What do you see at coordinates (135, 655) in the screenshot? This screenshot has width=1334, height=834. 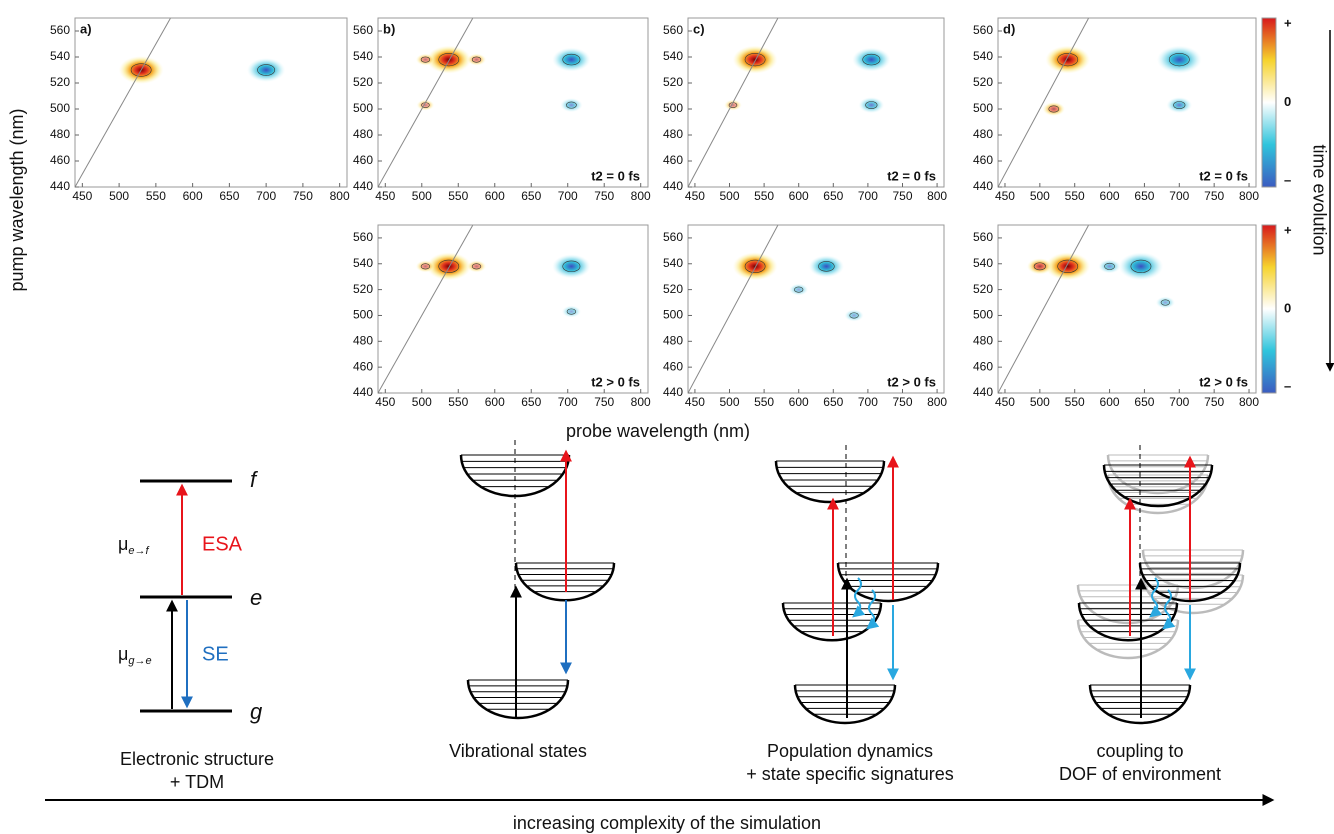 I see `tdm-label: μg→e` at bounding box center [135, 655].